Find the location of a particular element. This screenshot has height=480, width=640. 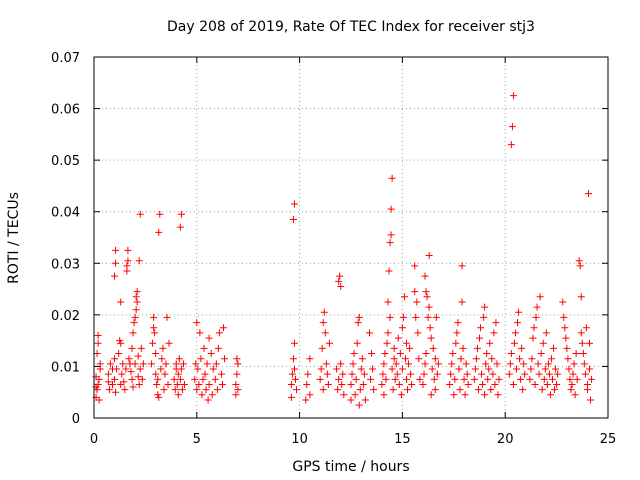

x-tick-label: 0 is located at coordinates (94, 439).